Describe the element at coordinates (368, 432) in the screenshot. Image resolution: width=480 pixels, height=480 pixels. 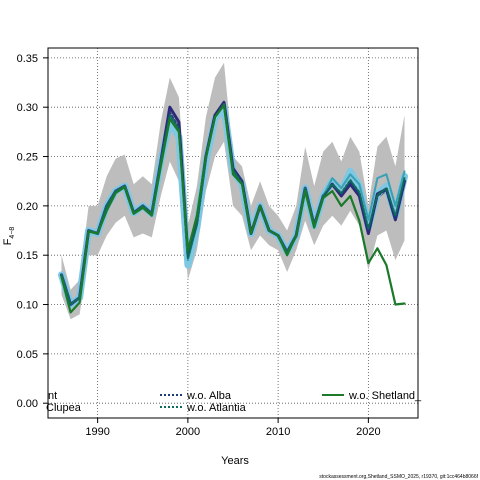
I see `x-tick-label: 2020` at that location.